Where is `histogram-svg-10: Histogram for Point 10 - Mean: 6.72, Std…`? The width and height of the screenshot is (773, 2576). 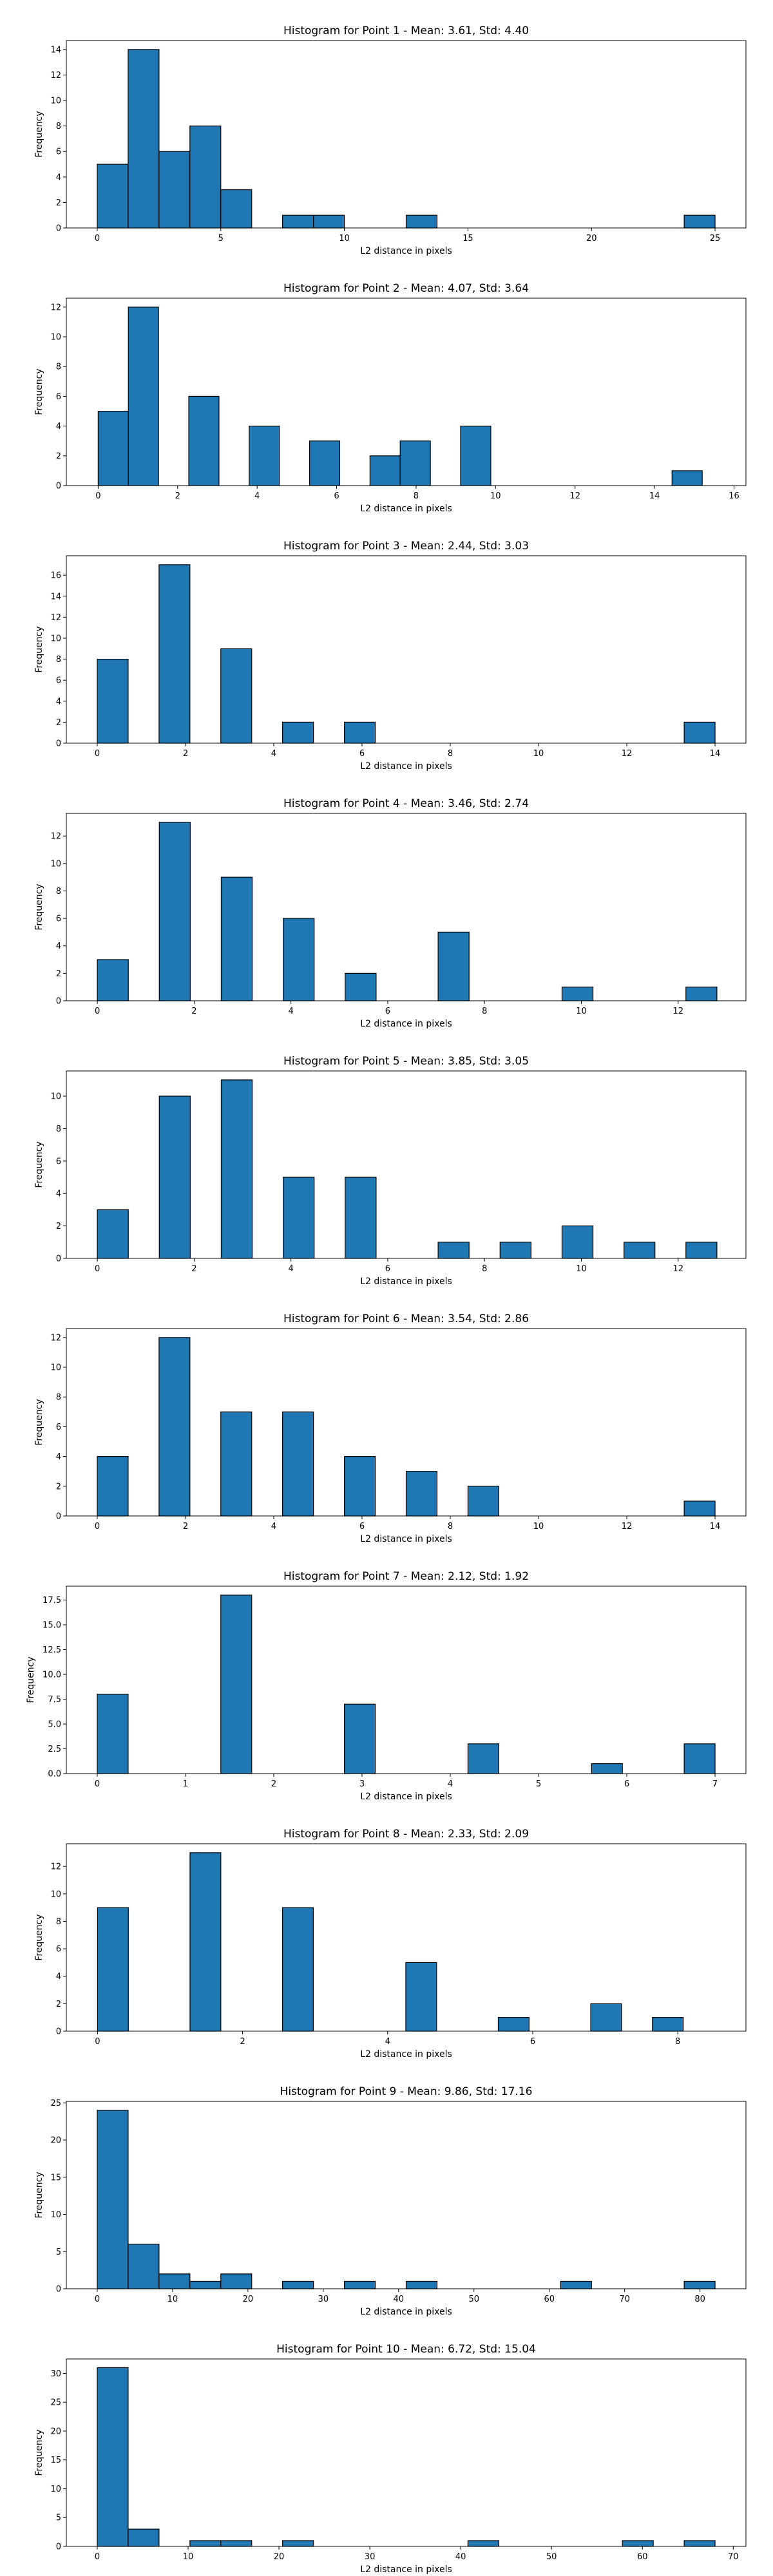 histogram-svg-10: Histogram for Point 10 - Mean: 6.72, Std… is located at coordinates (390, 2459).